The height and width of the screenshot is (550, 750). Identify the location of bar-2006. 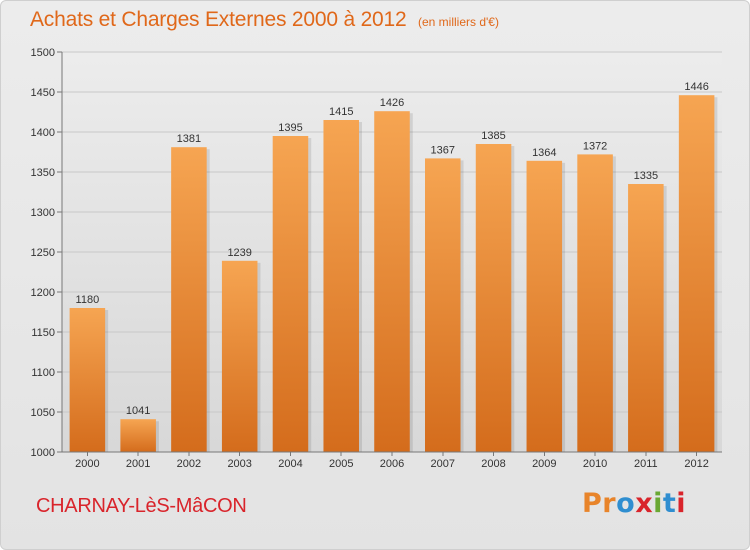
(392, 281).